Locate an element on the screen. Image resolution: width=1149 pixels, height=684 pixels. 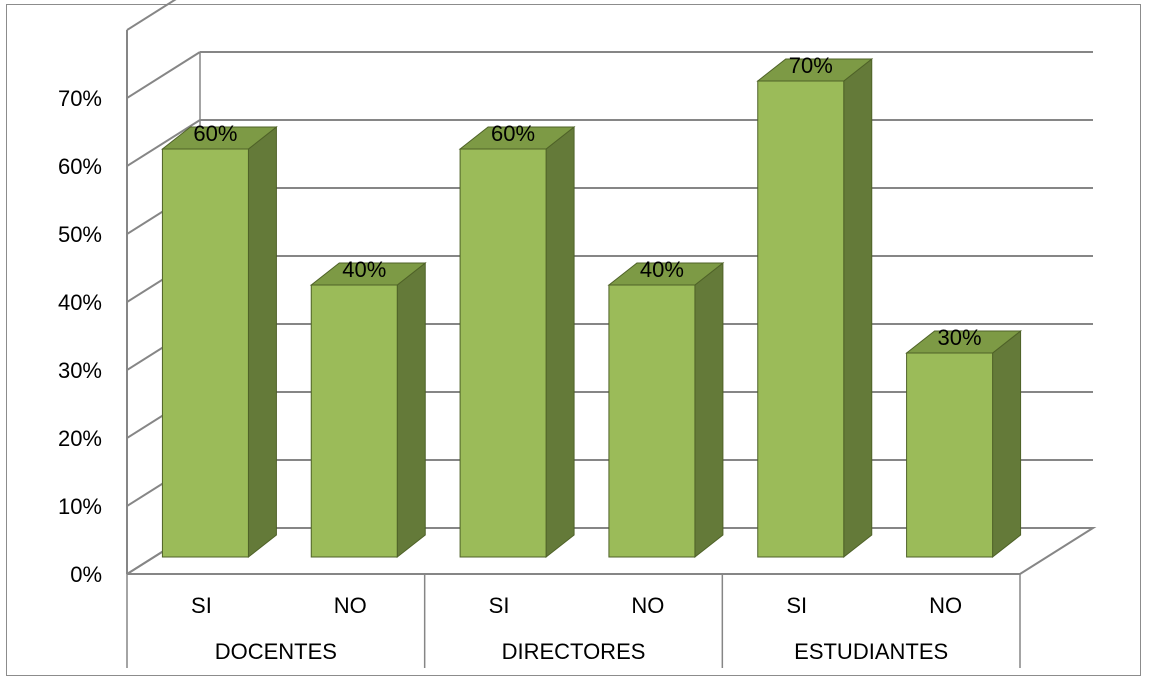
group-label: DIRECTORES is located at coordinates (574, 651).